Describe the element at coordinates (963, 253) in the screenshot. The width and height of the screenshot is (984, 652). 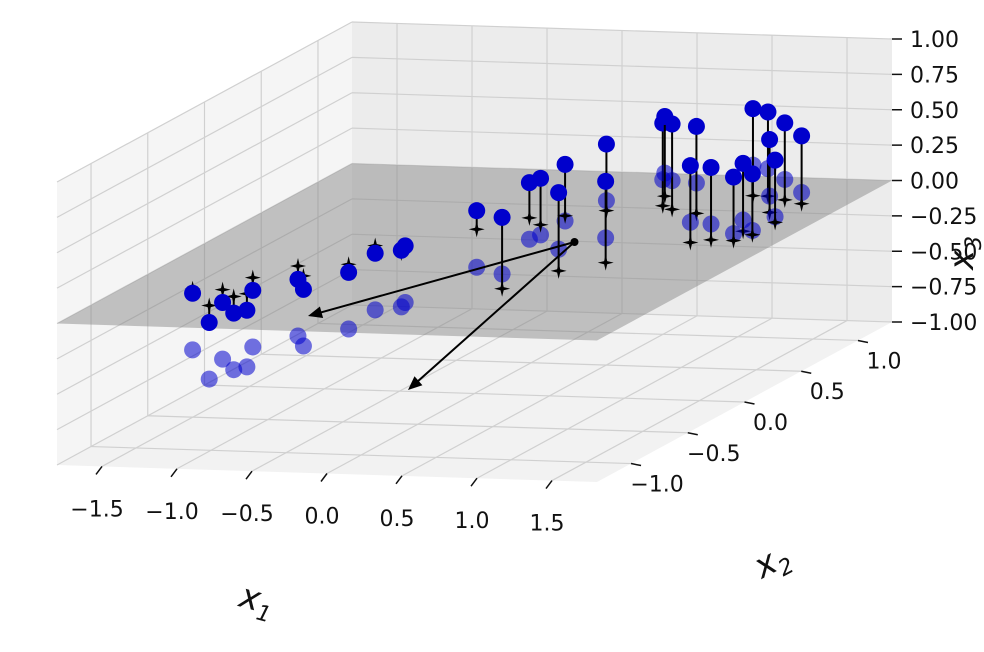
I see `x3-axis-label: x3` at that location.